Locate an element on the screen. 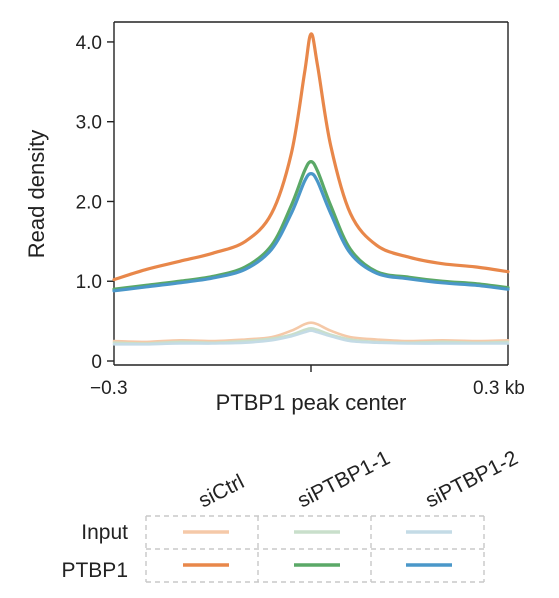 The height and width of the screenshot is (598, 559). y-ticks: 0 1.0 2.0 3.0 4.0 is located at coordinates (95, 203).